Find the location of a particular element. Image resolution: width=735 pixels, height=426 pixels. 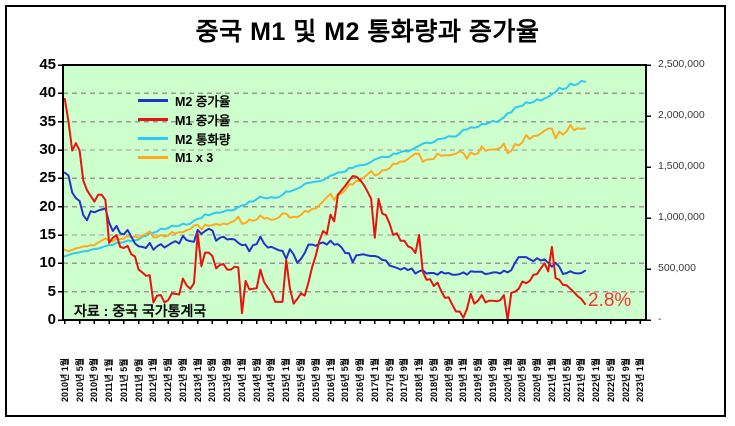

x-axis-label: 2011년 1월 is located at coordinates (109, 380).